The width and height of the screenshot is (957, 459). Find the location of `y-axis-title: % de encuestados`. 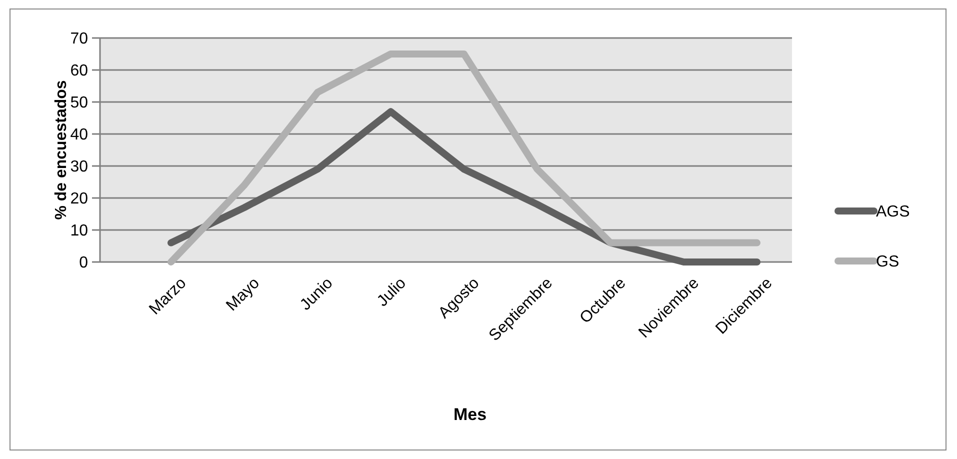

y-axis-title: % de encuestados is located at coordinates (61, 150).